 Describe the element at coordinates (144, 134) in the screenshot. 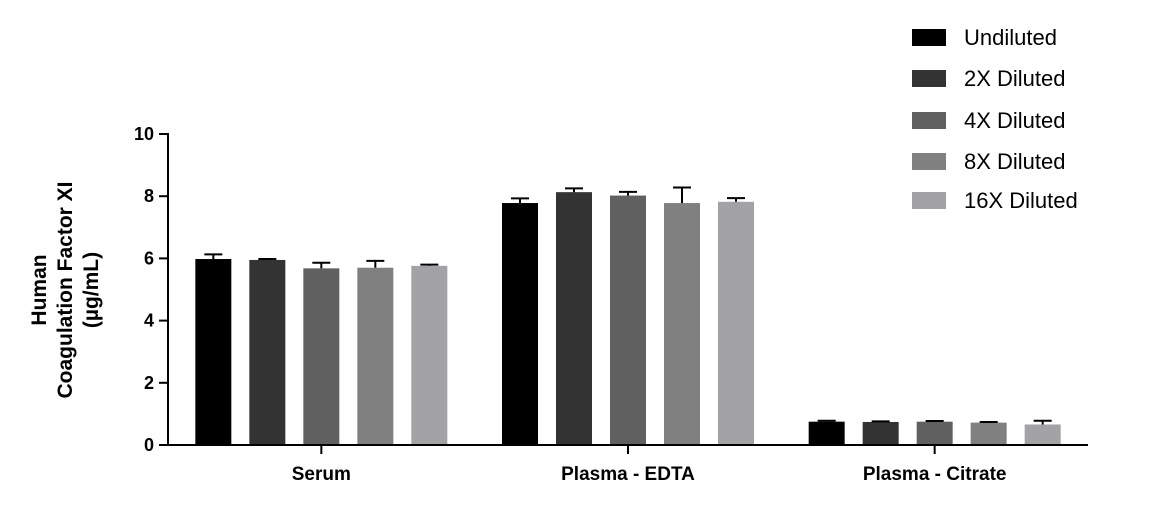

I see `y-tick-label: 10` at that location.